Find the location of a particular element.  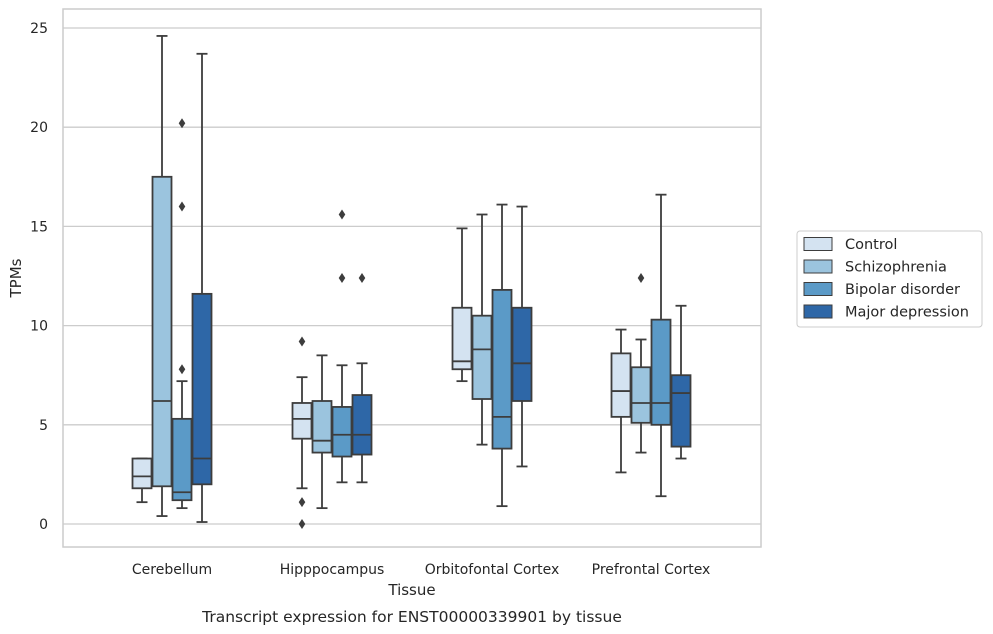

legend-item-major-depression: Major depression is located at coordinates (886, 312).